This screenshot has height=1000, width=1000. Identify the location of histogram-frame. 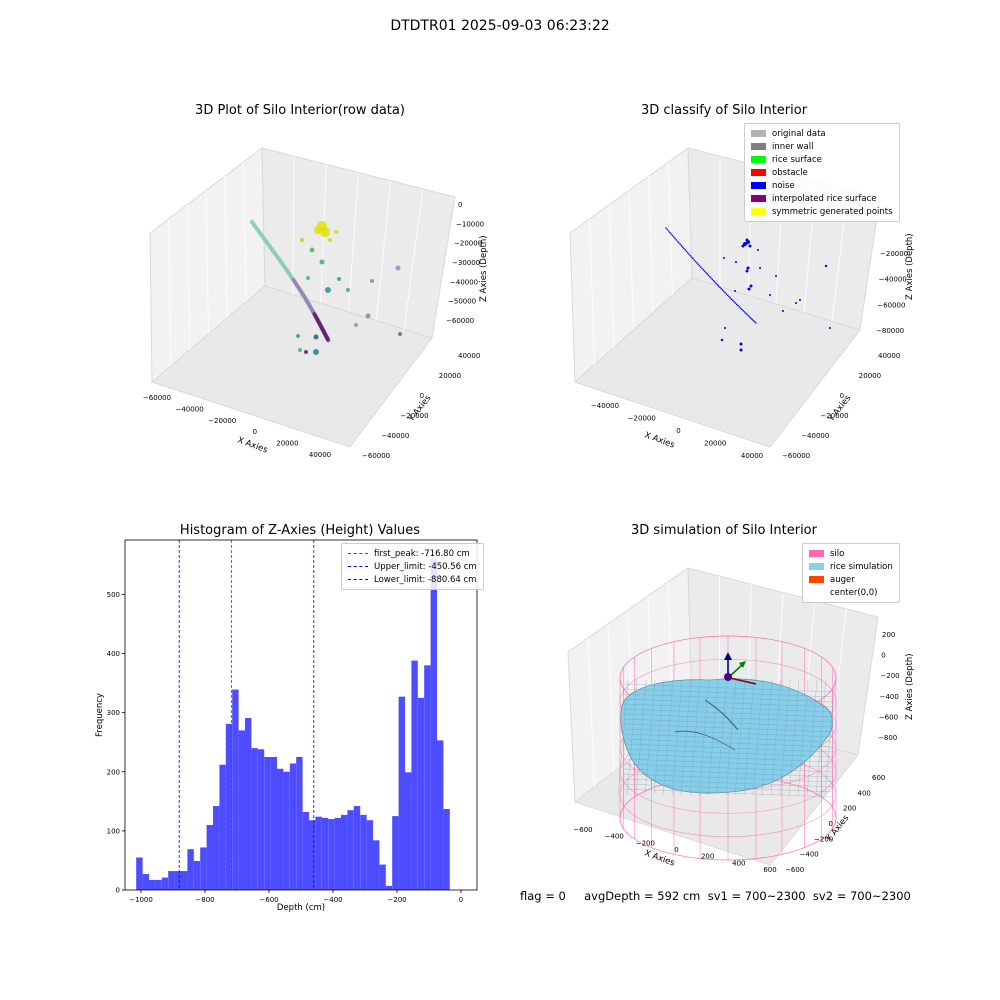
(301, 715).